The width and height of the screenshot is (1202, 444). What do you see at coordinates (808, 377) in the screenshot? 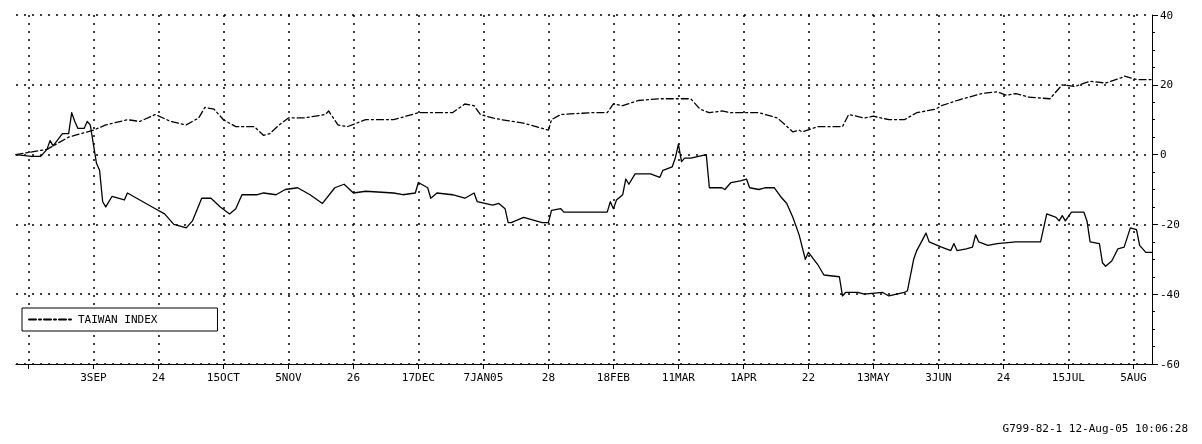
I see `x-tick-label: 22` at bounding box center [808, 377].